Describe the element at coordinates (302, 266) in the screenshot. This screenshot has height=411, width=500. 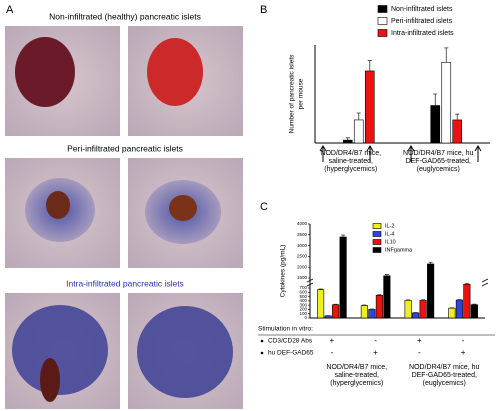
I see `y-tick-label: 2000` at that location.